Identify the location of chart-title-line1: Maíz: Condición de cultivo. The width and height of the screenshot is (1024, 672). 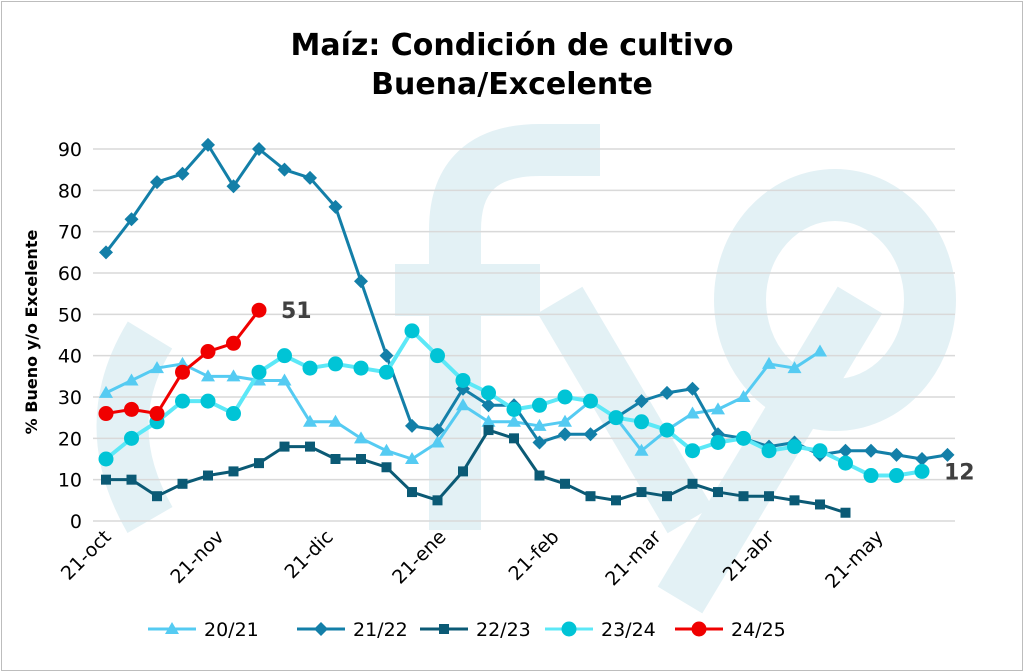
(512, 45).